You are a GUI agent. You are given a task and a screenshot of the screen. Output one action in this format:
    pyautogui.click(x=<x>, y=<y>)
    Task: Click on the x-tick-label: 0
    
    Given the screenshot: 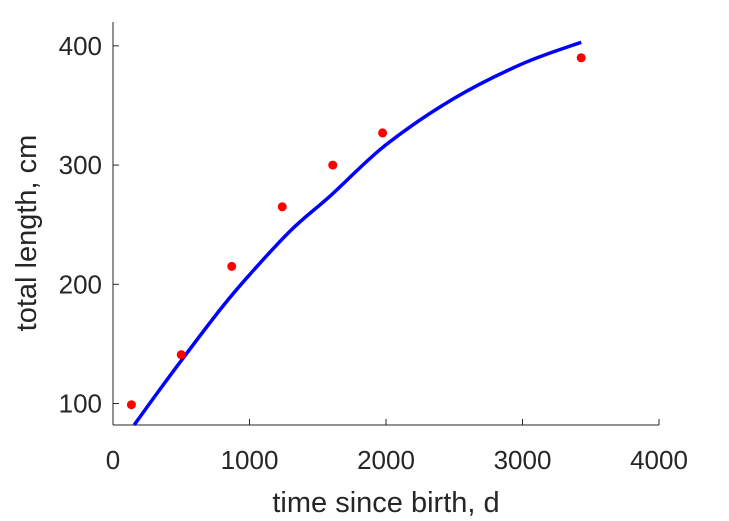 What is the action you would take?
    pyautogui.click(x=113, y=460)
    